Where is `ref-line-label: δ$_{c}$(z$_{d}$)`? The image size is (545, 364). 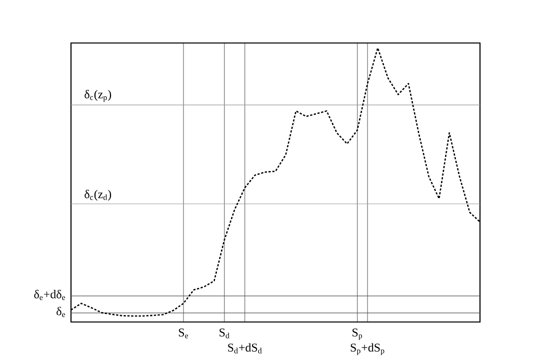 ref-line-label: δ$_{c}$(z$_{d}$) is located at coordinates (98, 195).